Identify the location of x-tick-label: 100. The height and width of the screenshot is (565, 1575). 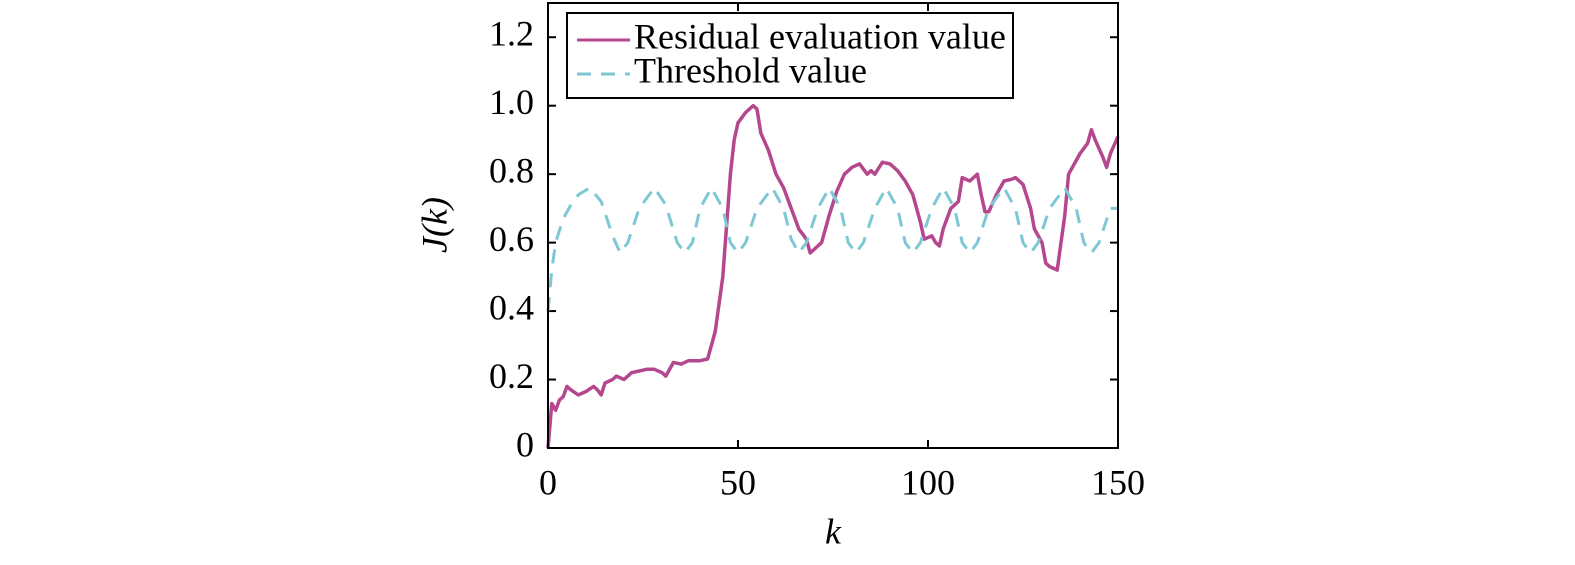
(928, 482).